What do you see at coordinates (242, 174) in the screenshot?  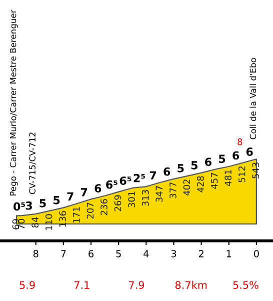 I see `data-label: 512` at bounding box center [242, 174].